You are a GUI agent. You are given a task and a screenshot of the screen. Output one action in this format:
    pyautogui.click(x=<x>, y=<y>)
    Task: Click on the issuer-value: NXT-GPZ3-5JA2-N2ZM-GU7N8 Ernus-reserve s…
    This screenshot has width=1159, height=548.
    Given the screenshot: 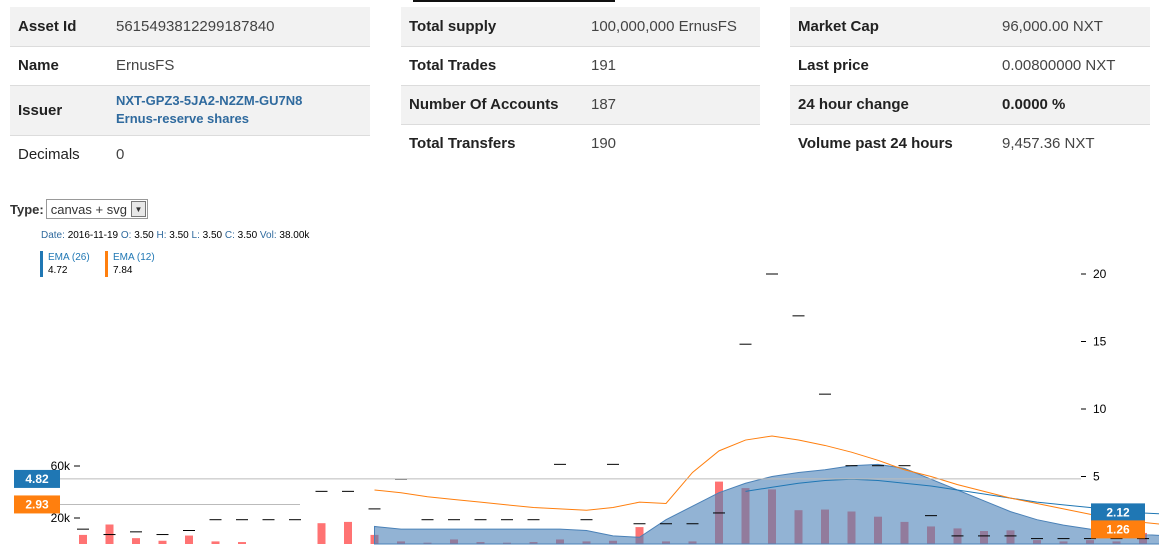 What is the action you would take?
    pyautogui.click(x=239, y=109)
    